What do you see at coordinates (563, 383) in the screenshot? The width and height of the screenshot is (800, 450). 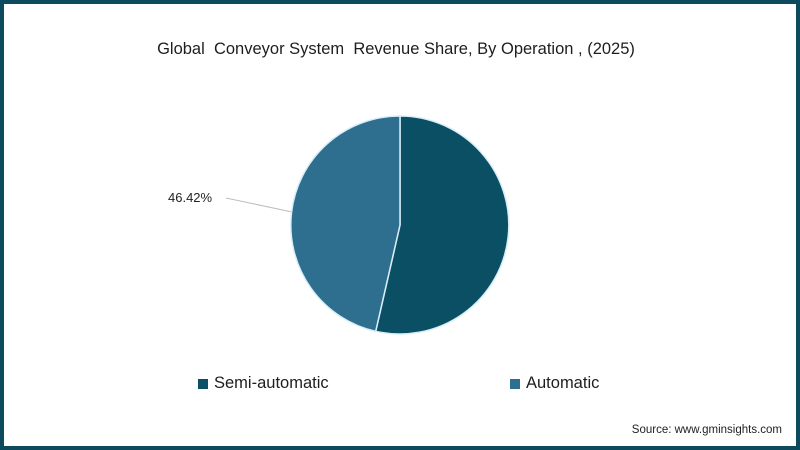 I see `legend-label: Automatic` at bounding box center [563, 383].